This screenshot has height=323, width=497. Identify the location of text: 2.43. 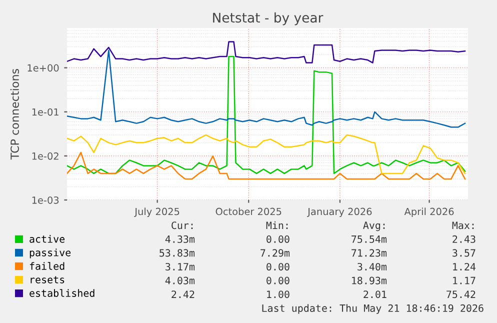
(464, 239).